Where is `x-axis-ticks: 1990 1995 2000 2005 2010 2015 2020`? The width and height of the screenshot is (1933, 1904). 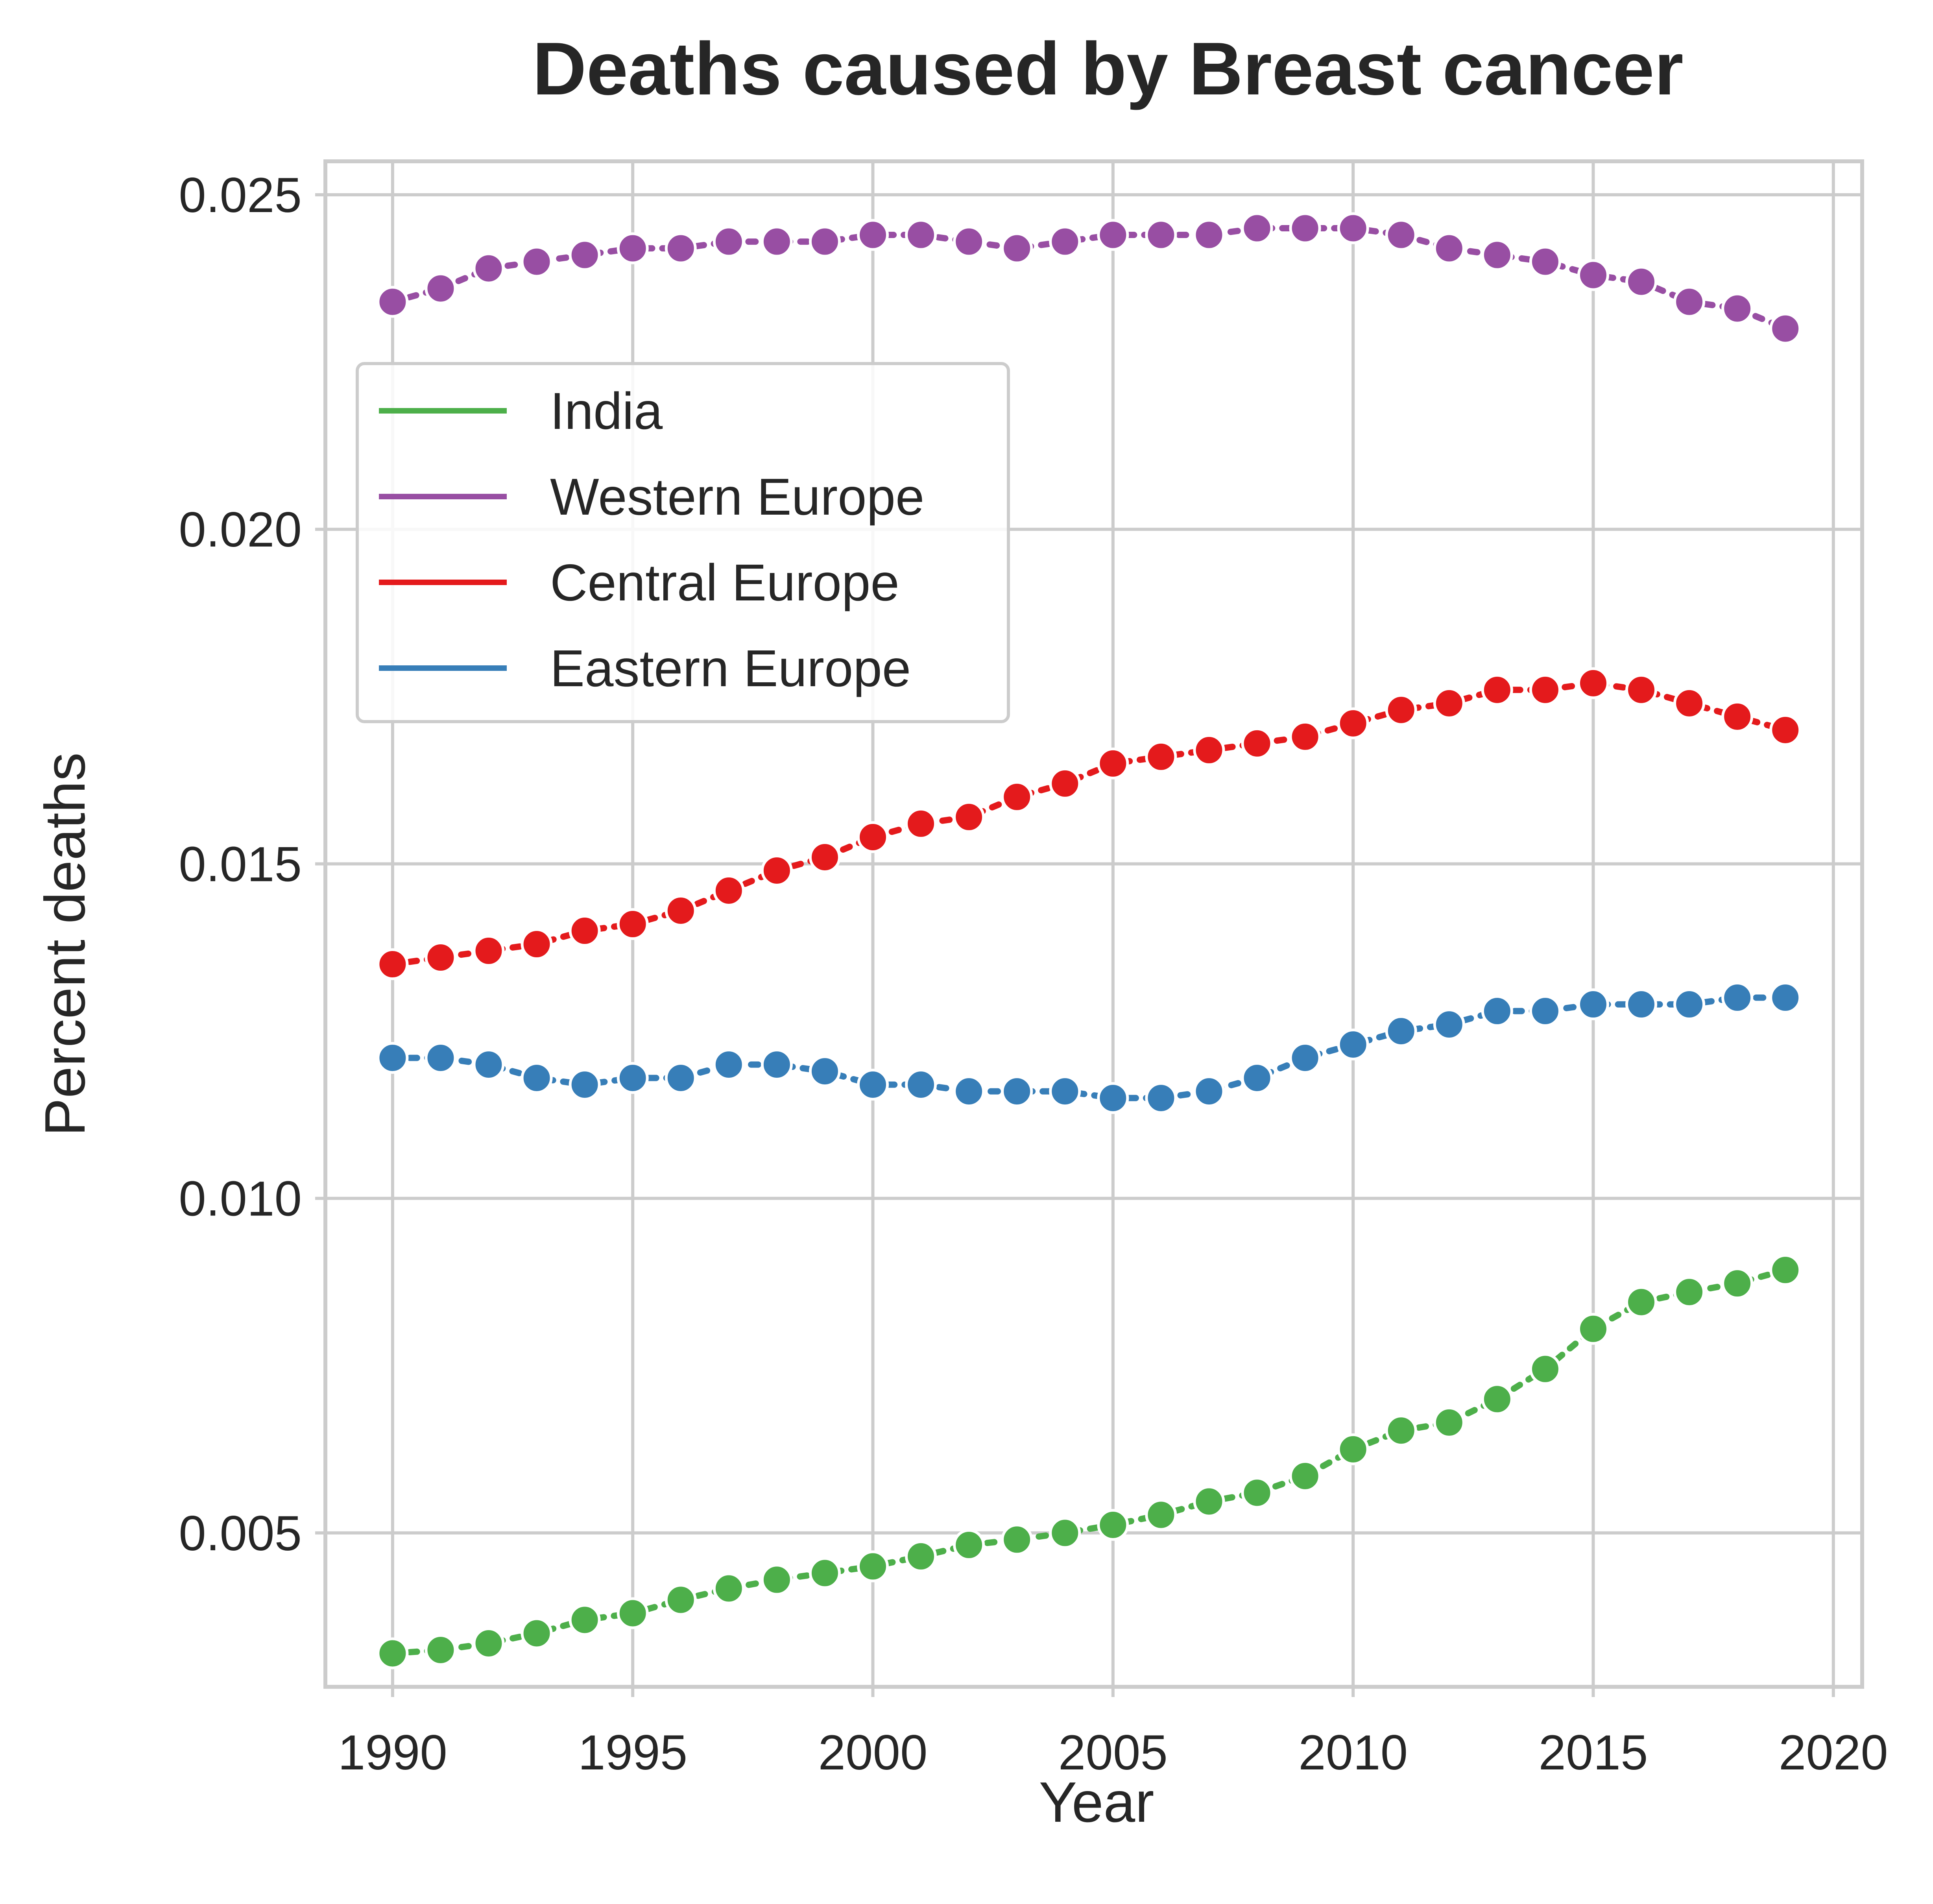 x-axis-ticks: 1990 1995 2000 2005 2010 2015 2020 is located at coordinates (1113, 1734).